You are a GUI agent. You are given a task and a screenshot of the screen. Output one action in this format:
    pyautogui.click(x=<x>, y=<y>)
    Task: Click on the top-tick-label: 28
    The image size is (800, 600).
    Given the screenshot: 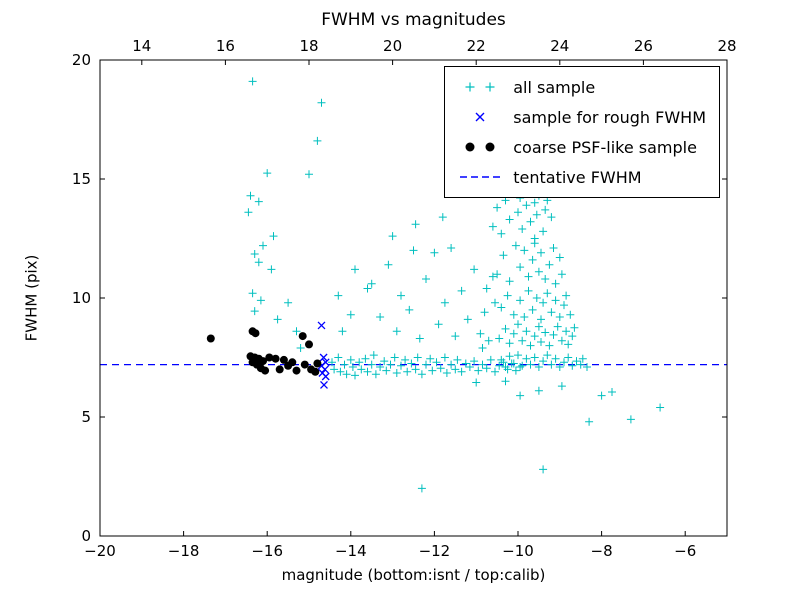 What is the action you would take?
    pyautogui.click(x=726, y=46)
    